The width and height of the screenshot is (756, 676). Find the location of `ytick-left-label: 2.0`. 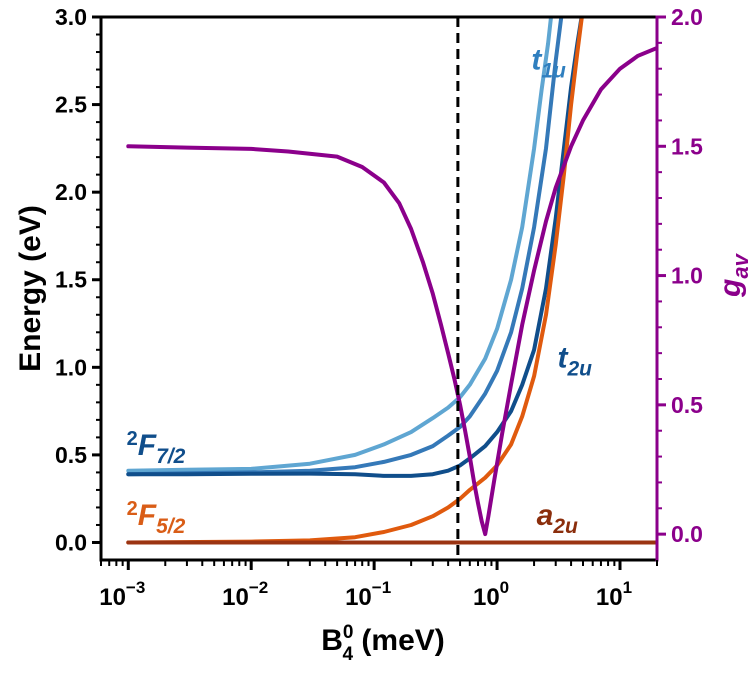

ytick-left-label: 2.0 is located at coordinates (71, 192).